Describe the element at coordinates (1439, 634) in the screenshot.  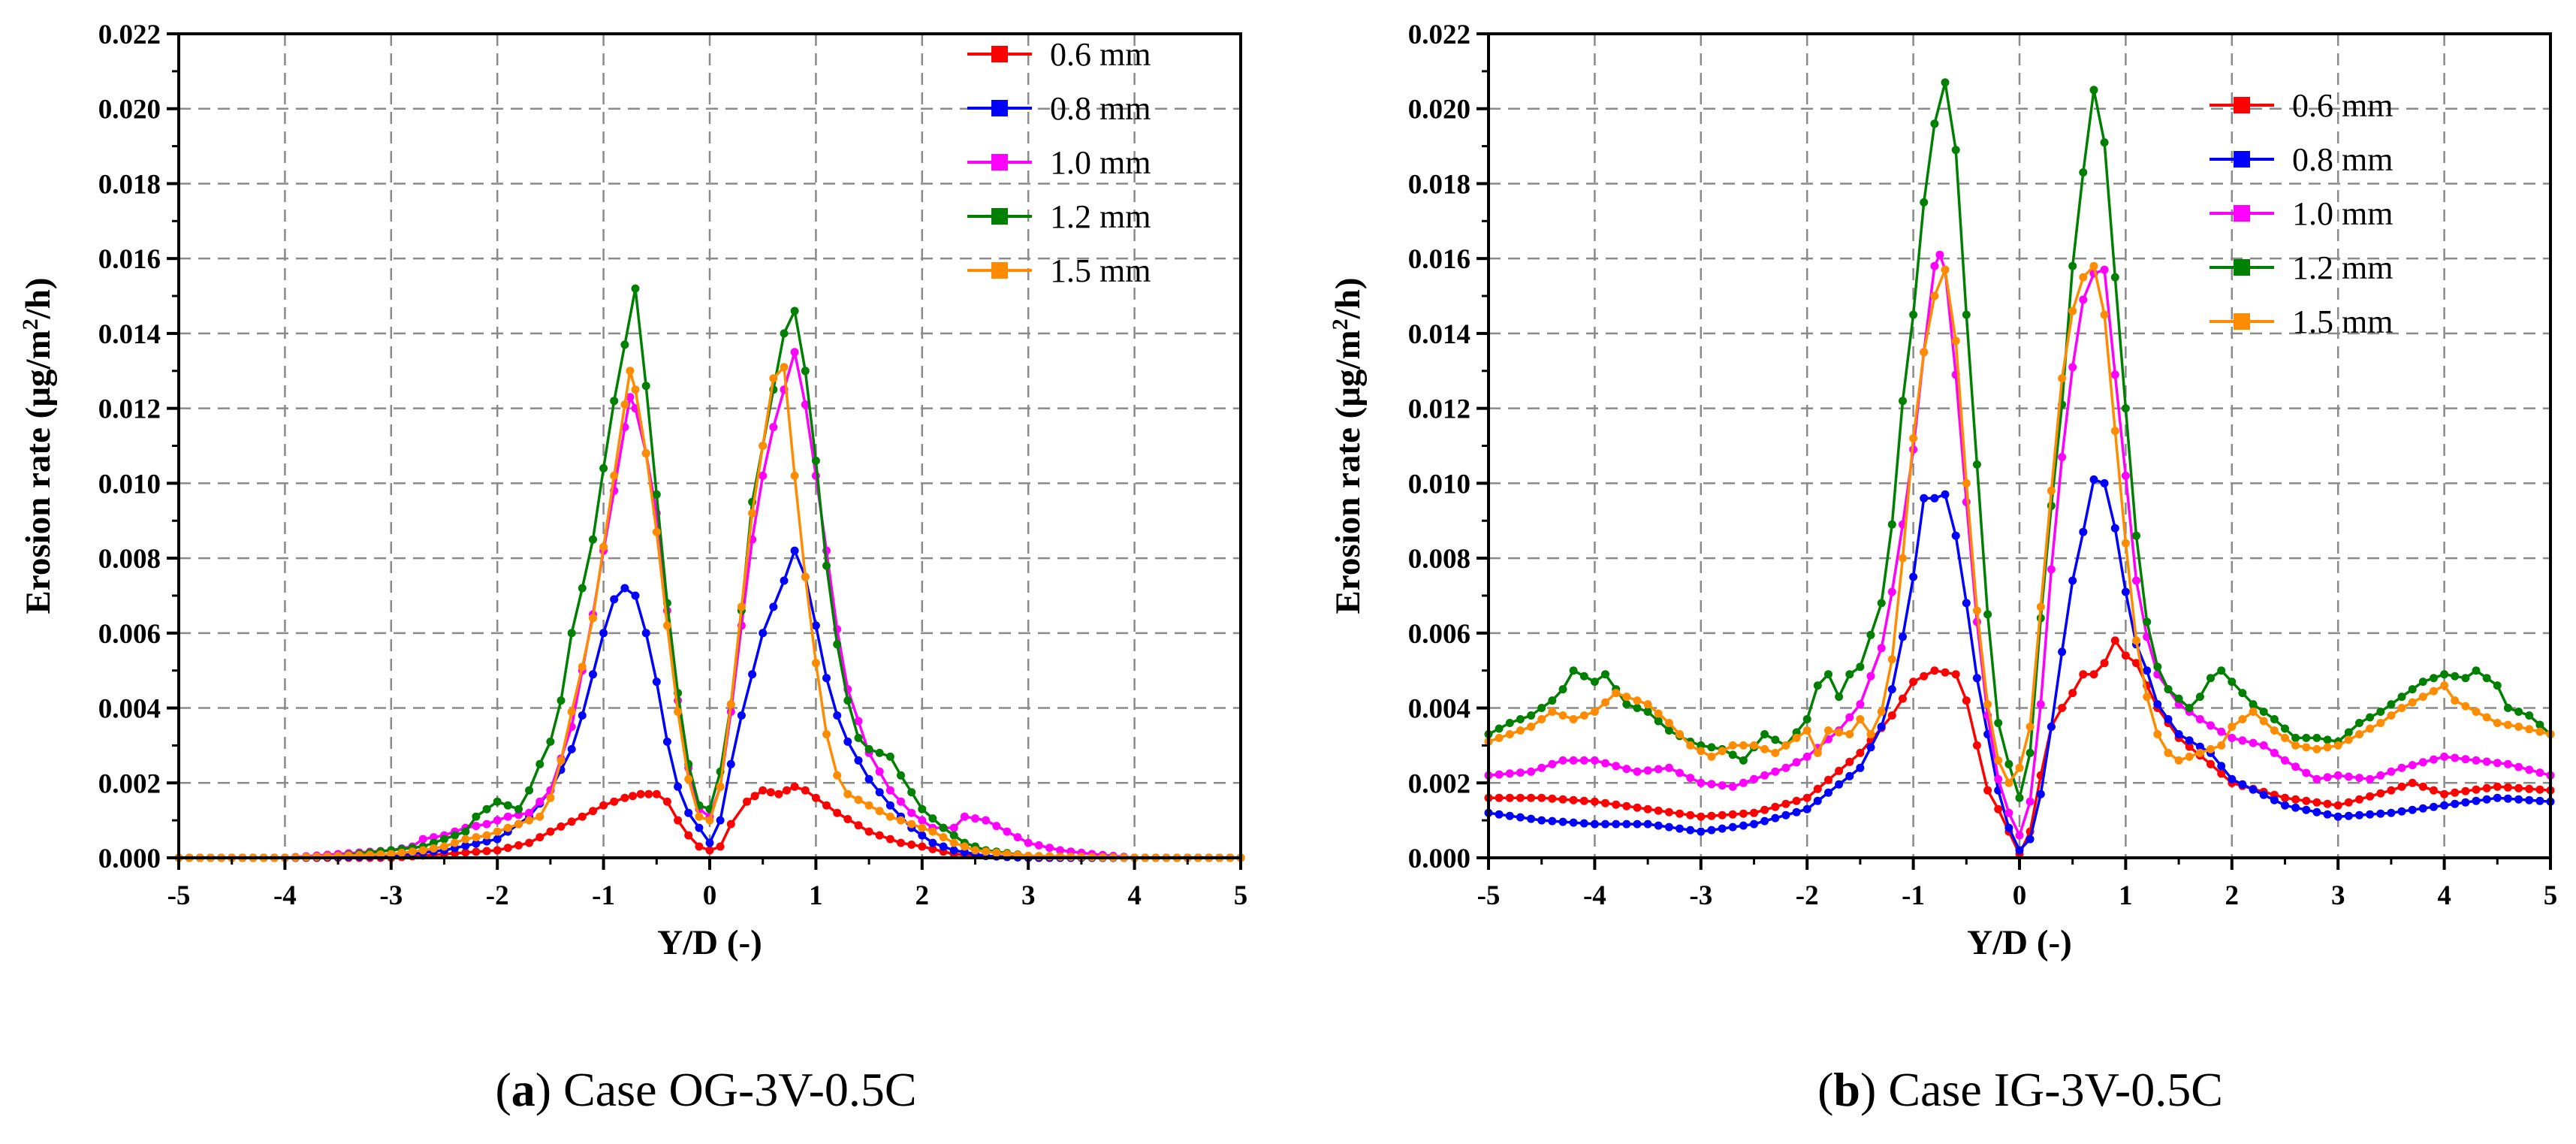
I see `y-tick-label: 0.006` at that location.